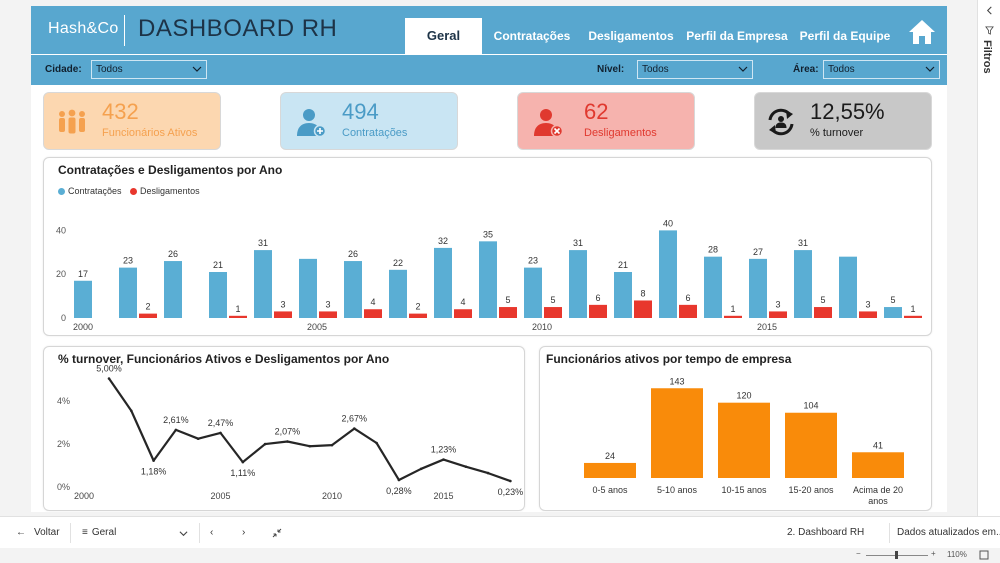 Image resolution: width=1000 pixels, height=563 pixels. Describe the element at coordinates (878, 501) in the screenshot. I see `category-label: anos` at that location.